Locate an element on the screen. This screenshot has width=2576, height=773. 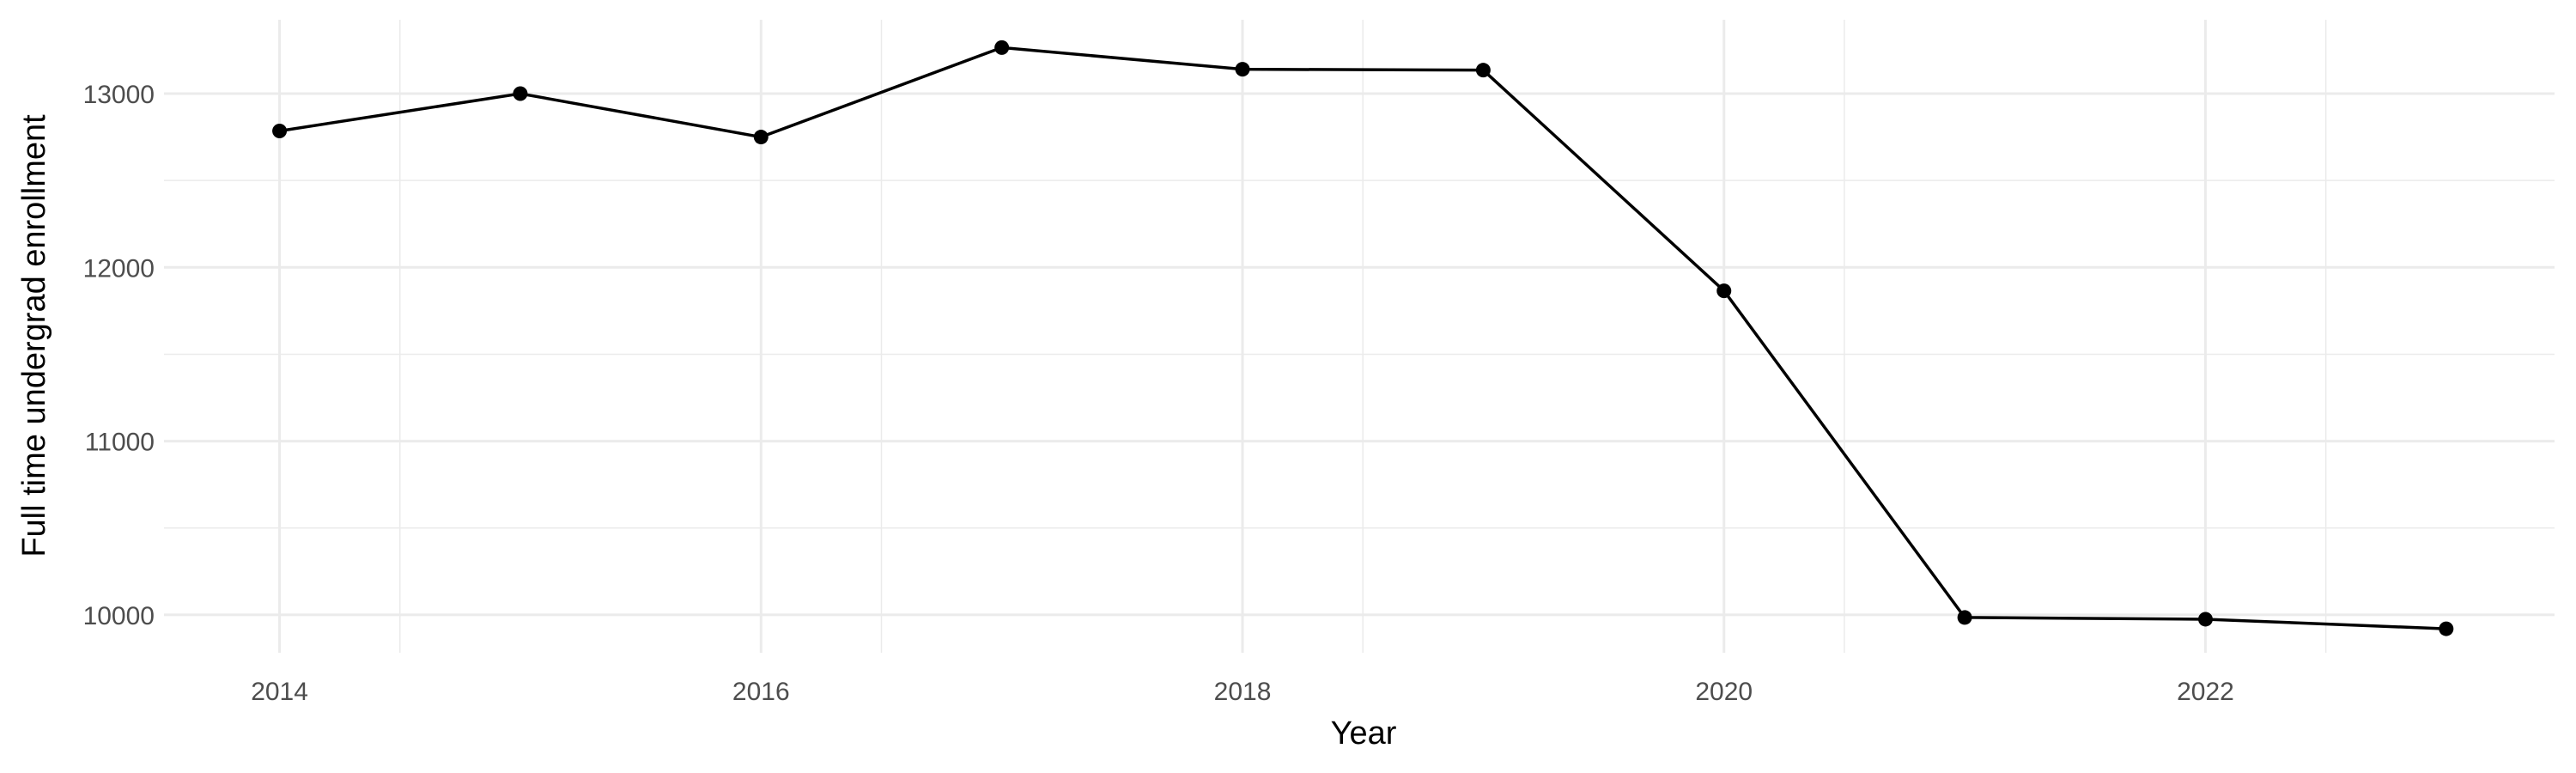
x-tick-label: 2020 is located at coordinates (1724, 692).